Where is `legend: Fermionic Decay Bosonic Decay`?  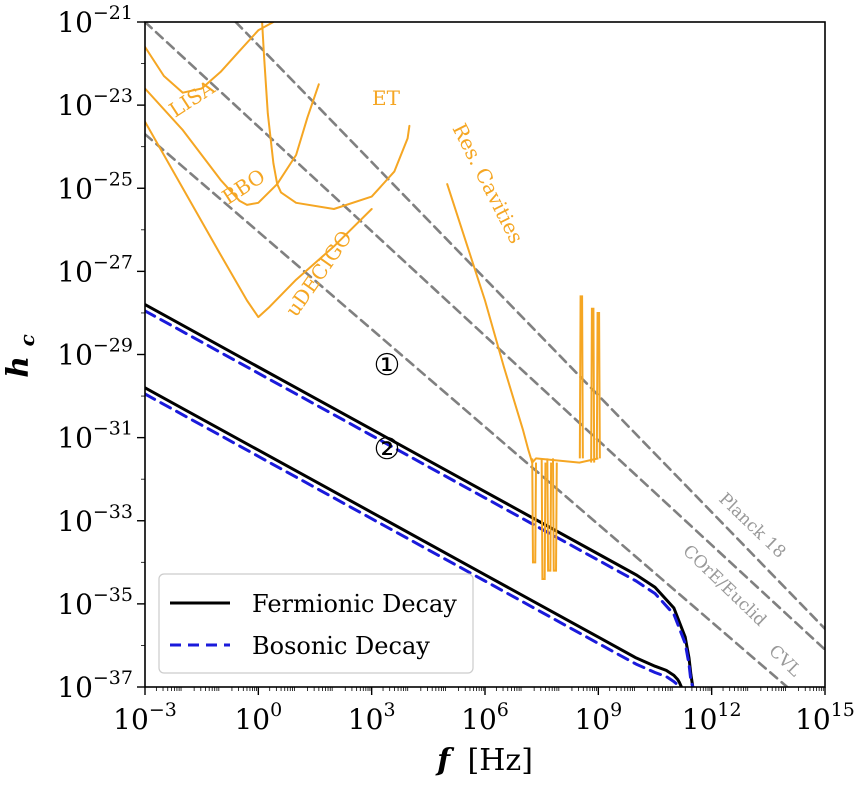 legend: Fermionic Decay Bosonic Decay is located at coordinates (316, 623).